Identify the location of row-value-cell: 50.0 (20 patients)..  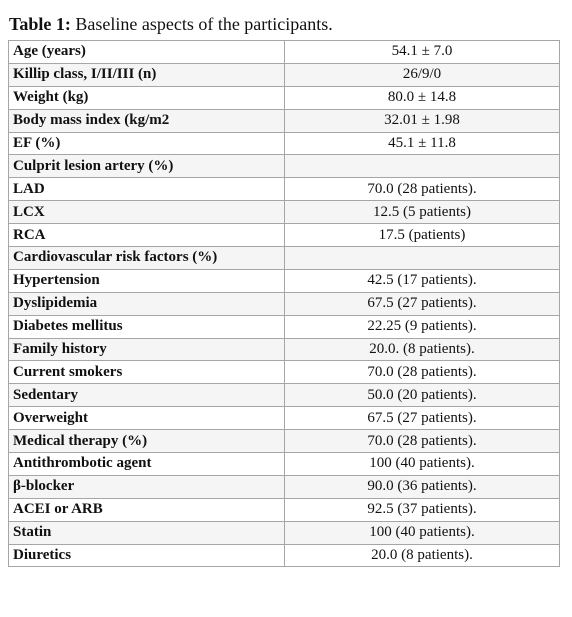
(422, 395).